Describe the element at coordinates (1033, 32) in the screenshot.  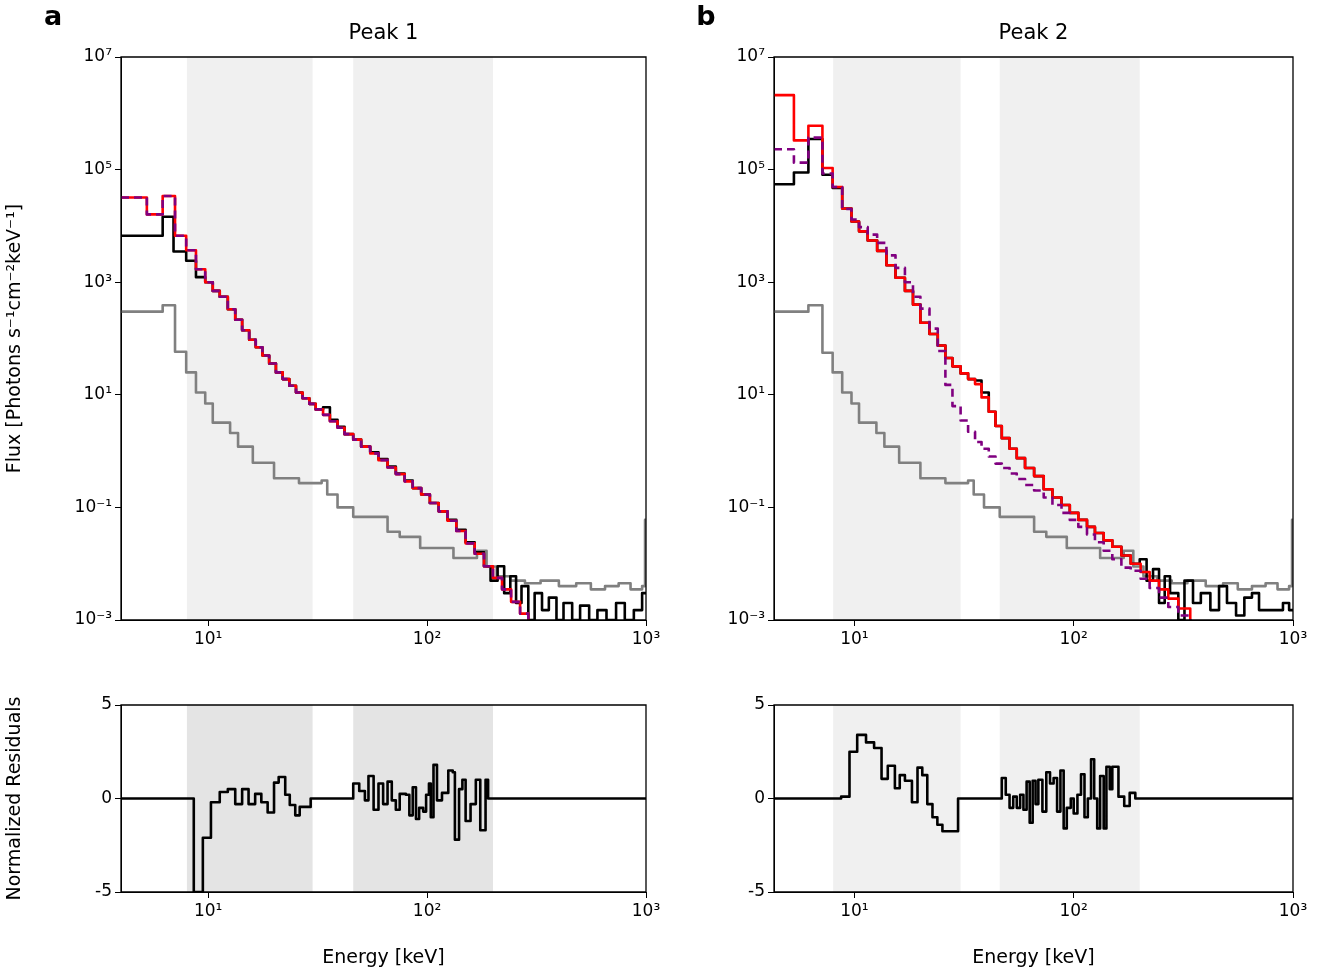
I see `chart-title: Peak 2` at that location.